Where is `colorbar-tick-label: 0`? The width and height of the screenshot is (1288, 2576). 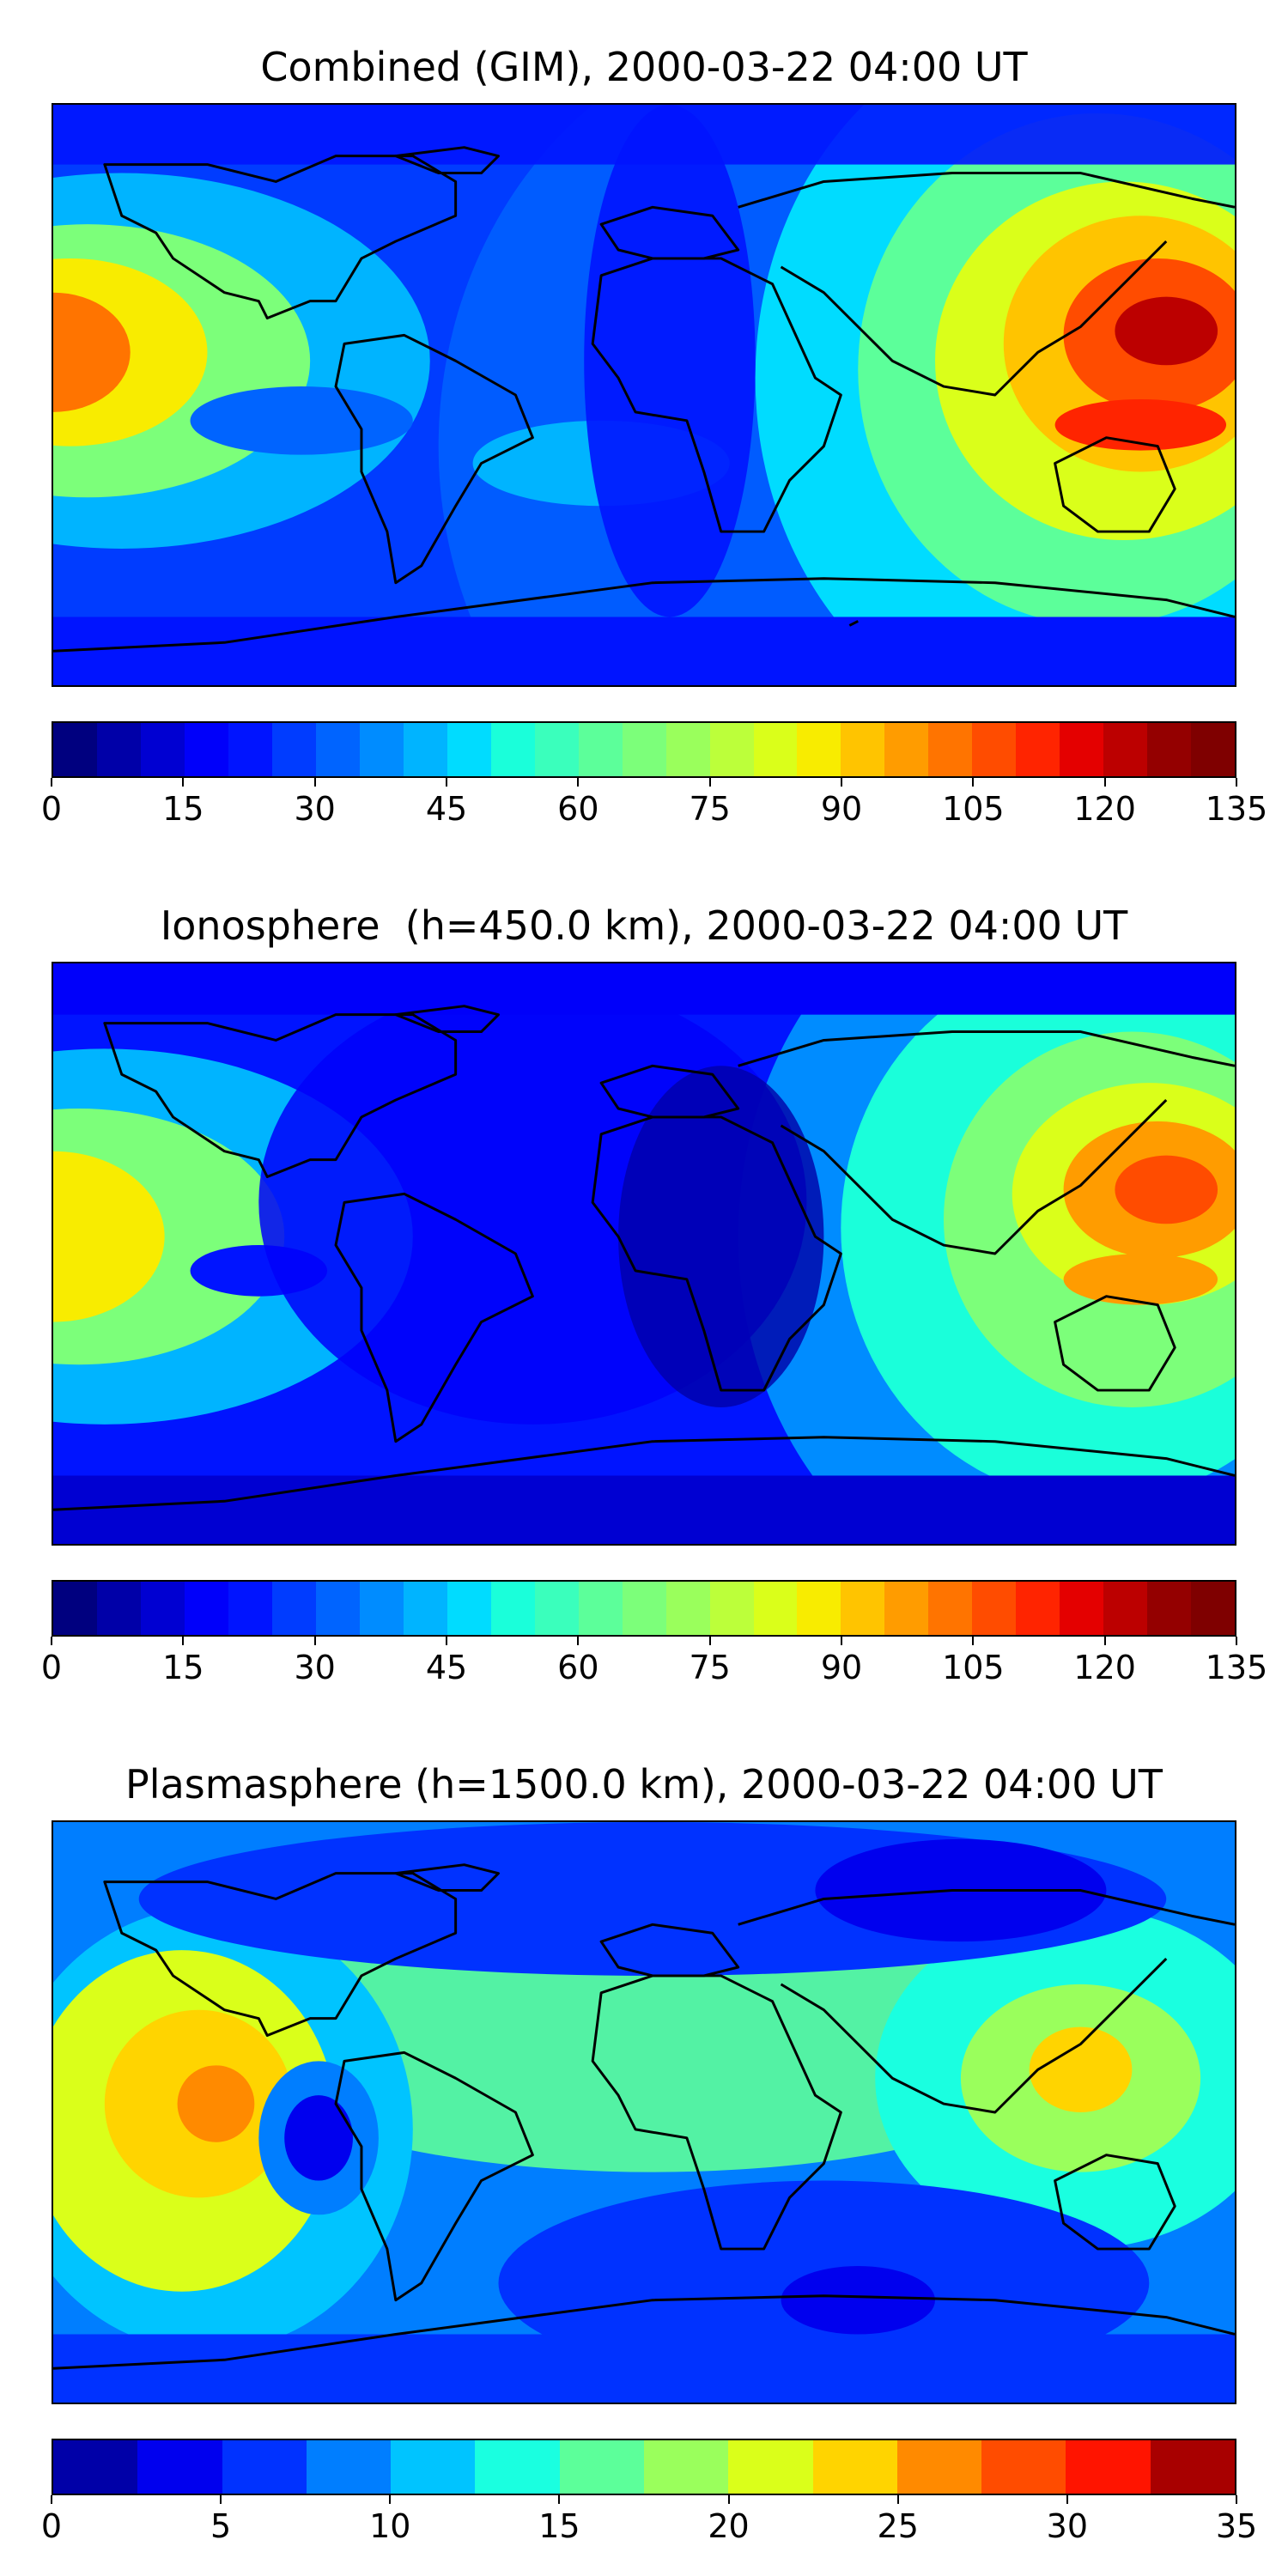 colorbar-tick-label: 0 is located at coordinates (52, 2526).